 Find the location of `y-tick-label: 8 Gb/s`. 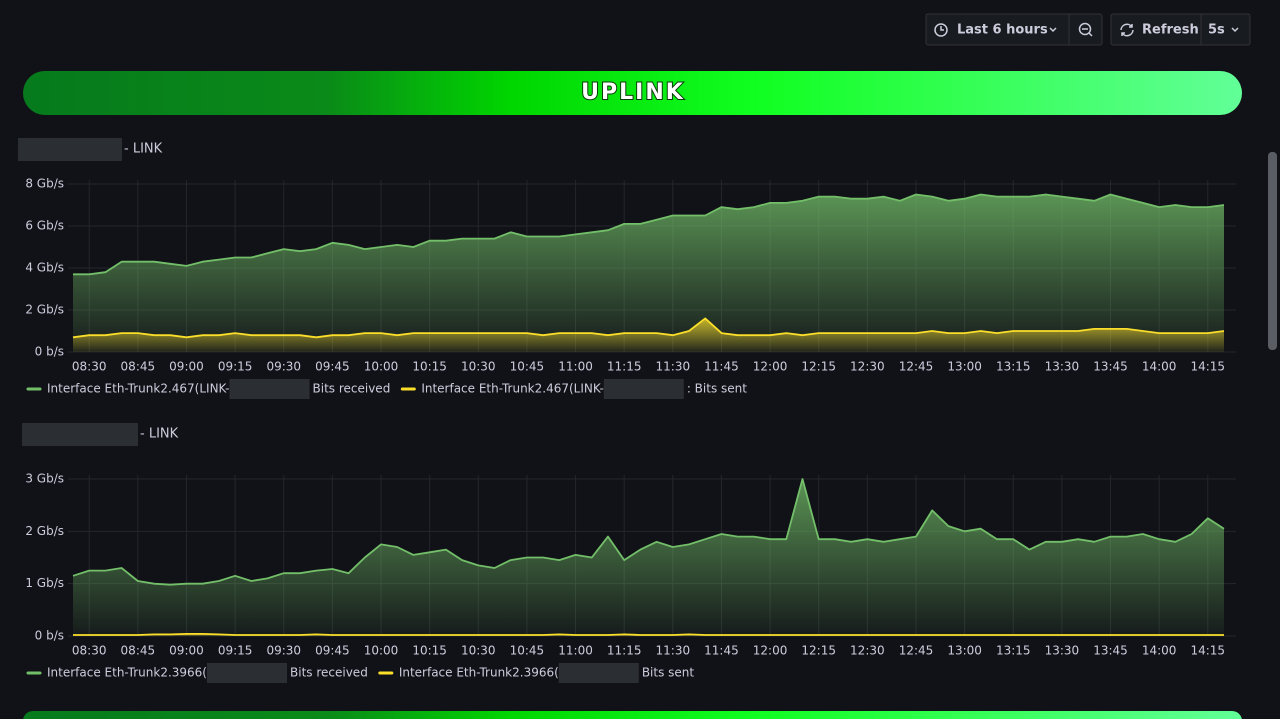

y-tick-label: 8 Gb/s is located at coordinates (44, 184).